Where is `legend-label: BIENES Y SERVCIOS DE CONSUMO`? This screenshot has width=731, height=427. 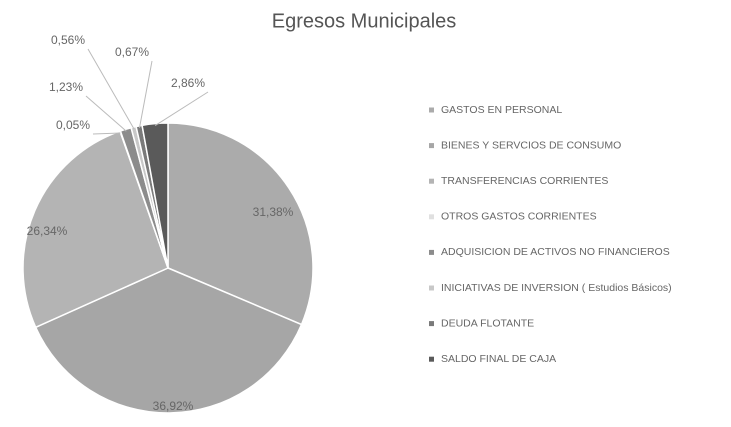
legend-label: BIENES Y SERVCIOS DE CONSUMO is located at coordinates (531, 145).